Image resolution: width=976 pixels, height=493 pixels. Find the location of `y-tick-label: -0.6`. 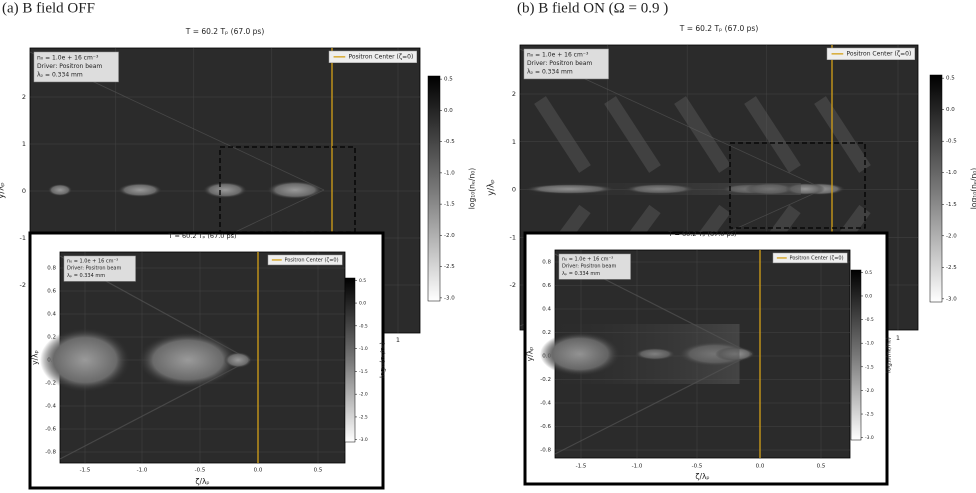

y-tick-label: -0.6 is located at coordinates (50, 430).